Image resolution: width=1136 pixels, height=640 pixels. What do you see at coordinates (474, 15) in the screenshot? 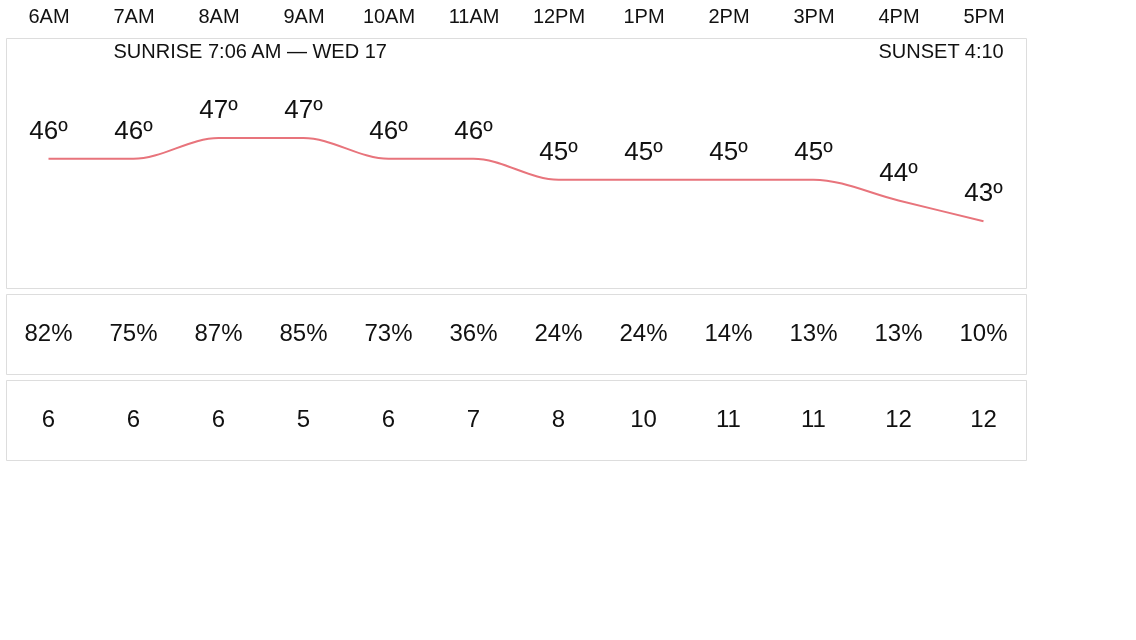
I see `x-tick-label: 11AM` at bounding box center [474, 15].